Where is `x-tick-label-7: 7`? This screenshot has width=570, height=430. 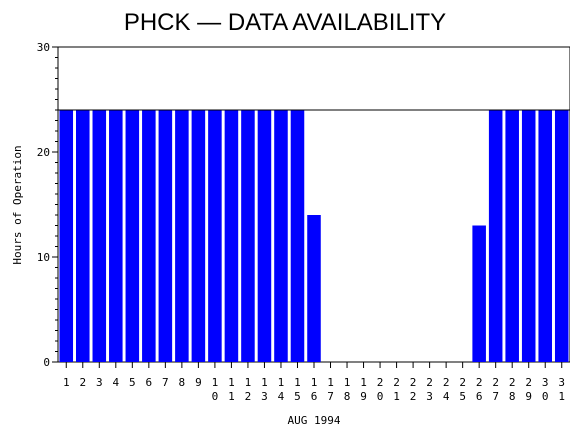
x-tick-label-7: 7 is located at coordinates (165, 382).